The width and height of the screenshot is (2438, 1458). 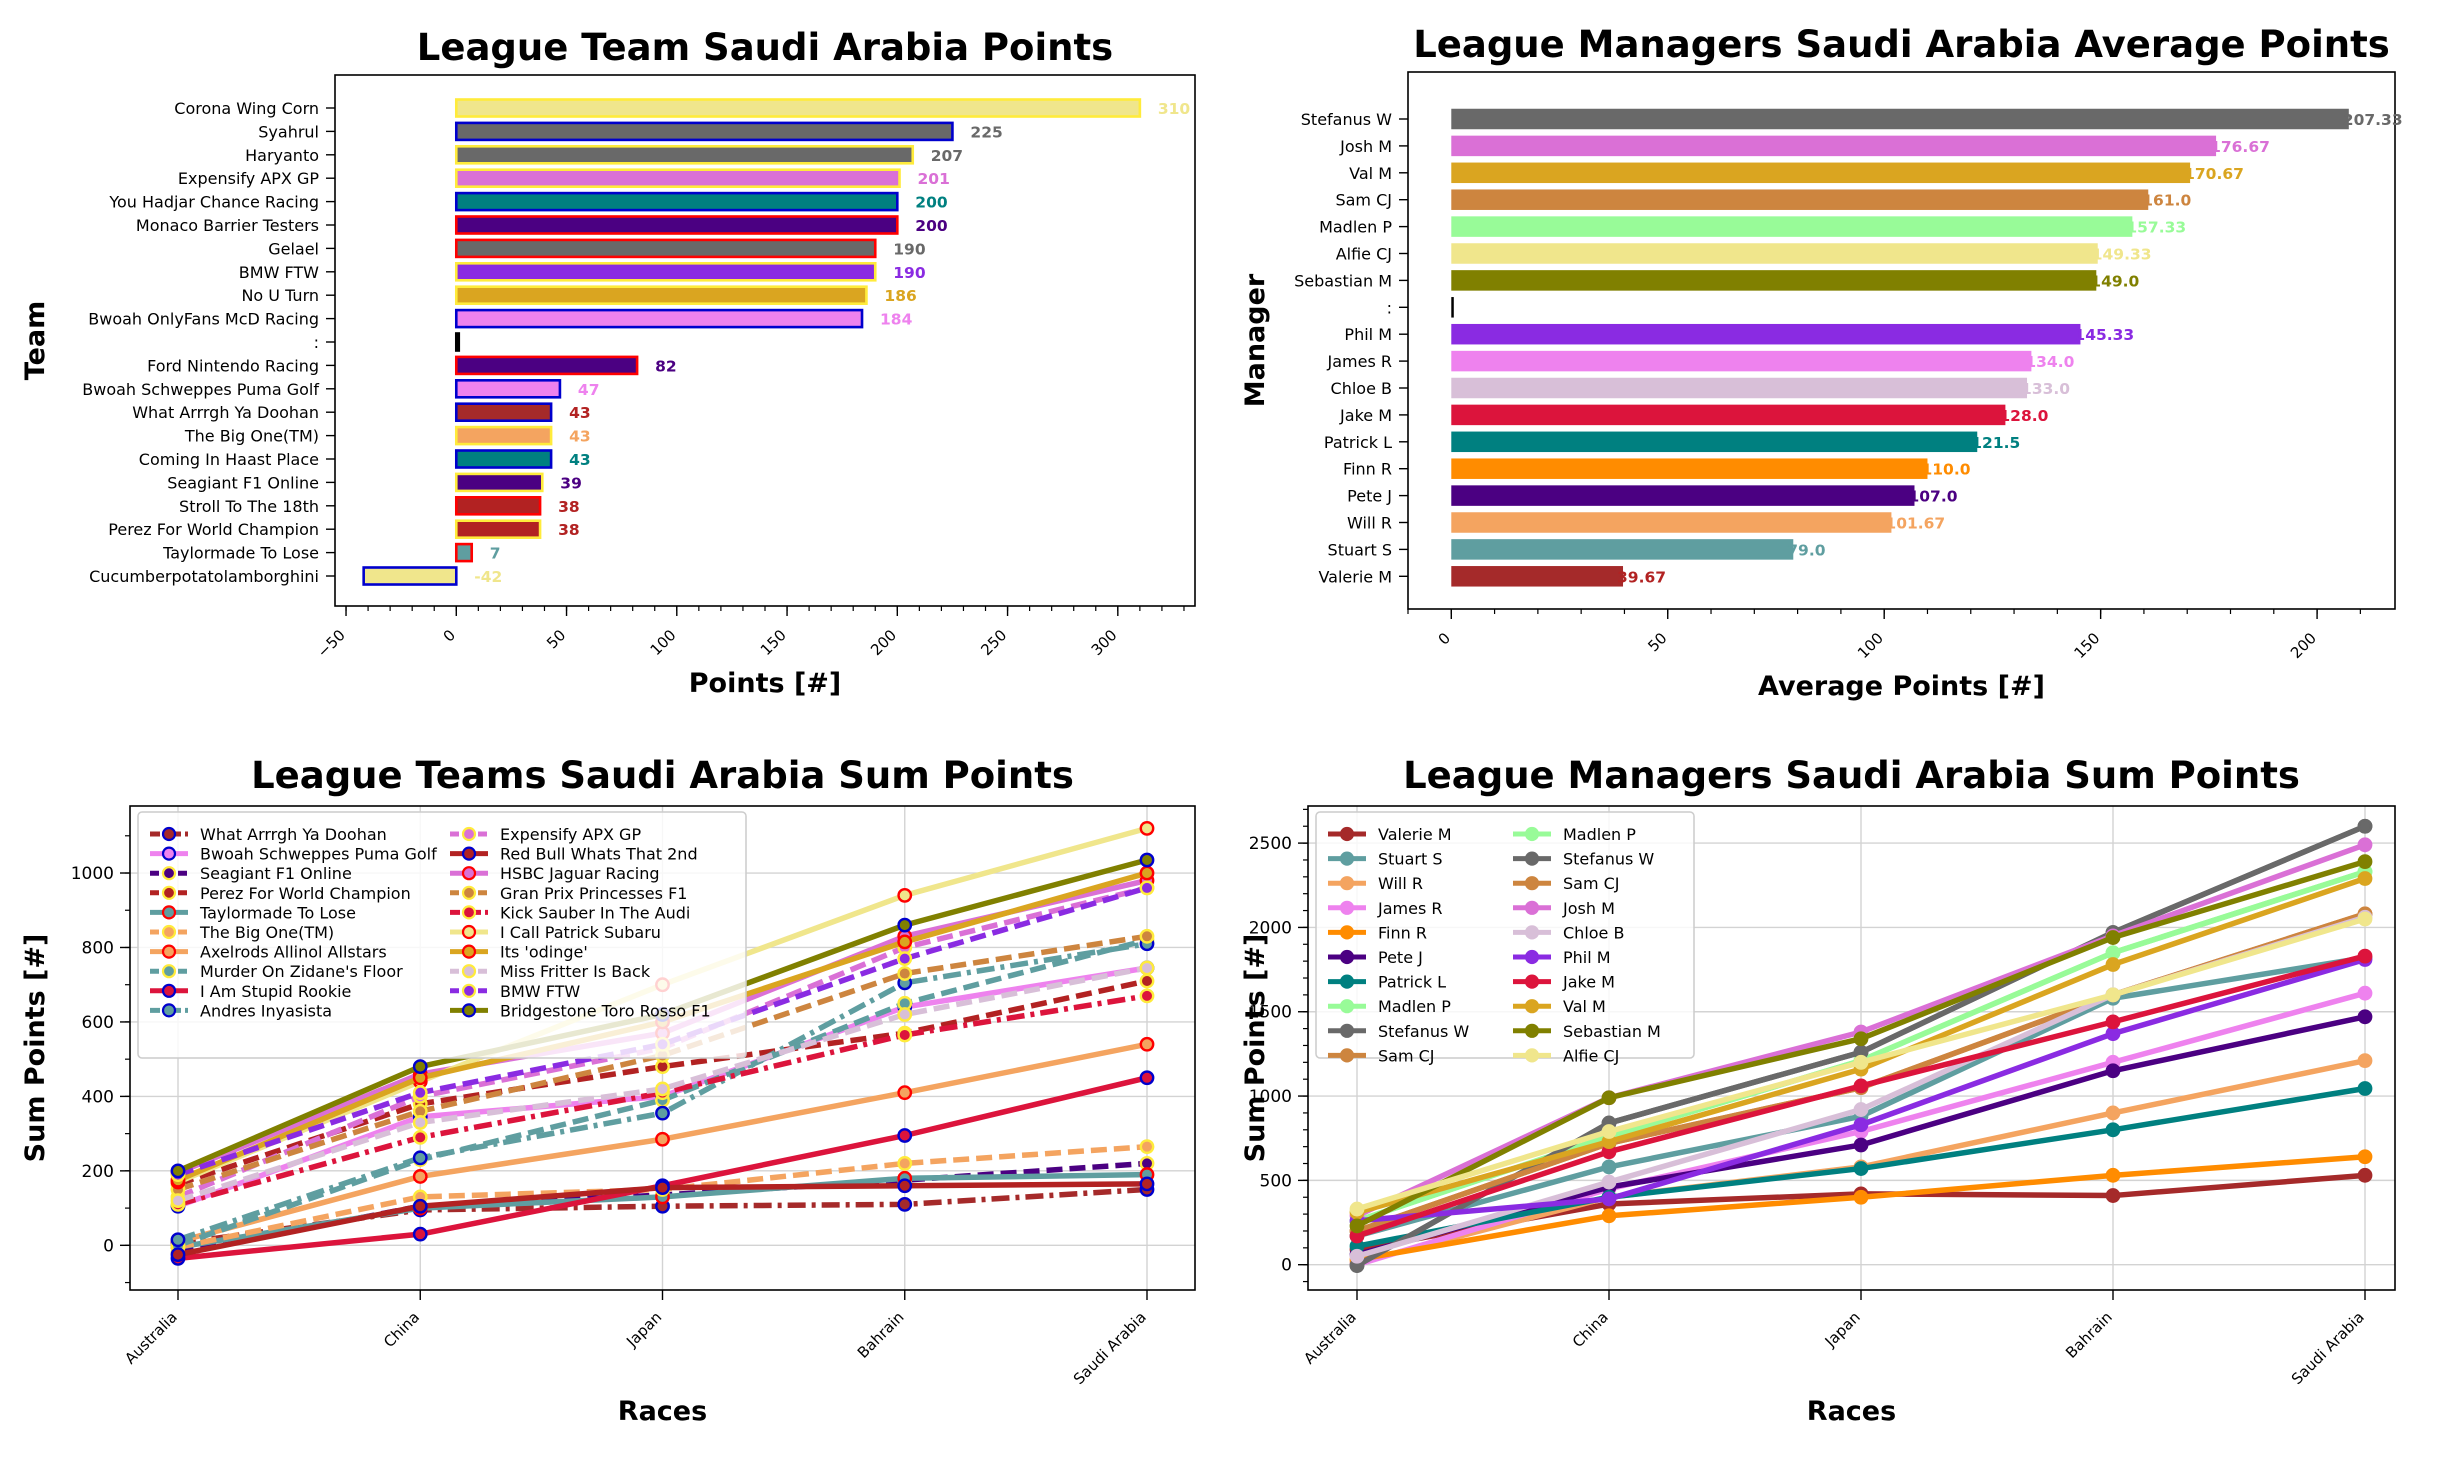 I want to click on value-label: 107.0, so click(x=1932, y=497).